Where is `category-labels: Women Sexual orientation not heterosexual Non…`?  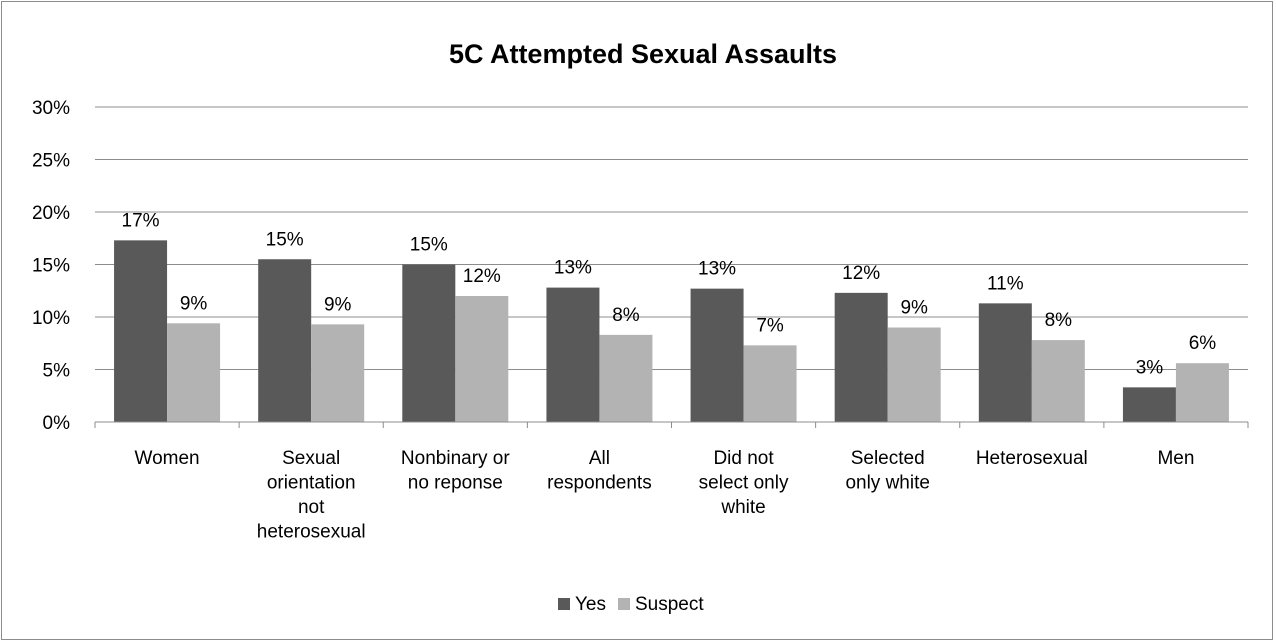
category-labels: Women Sexual orientation not heterosexual Non… is located at coordinates (665, 495).